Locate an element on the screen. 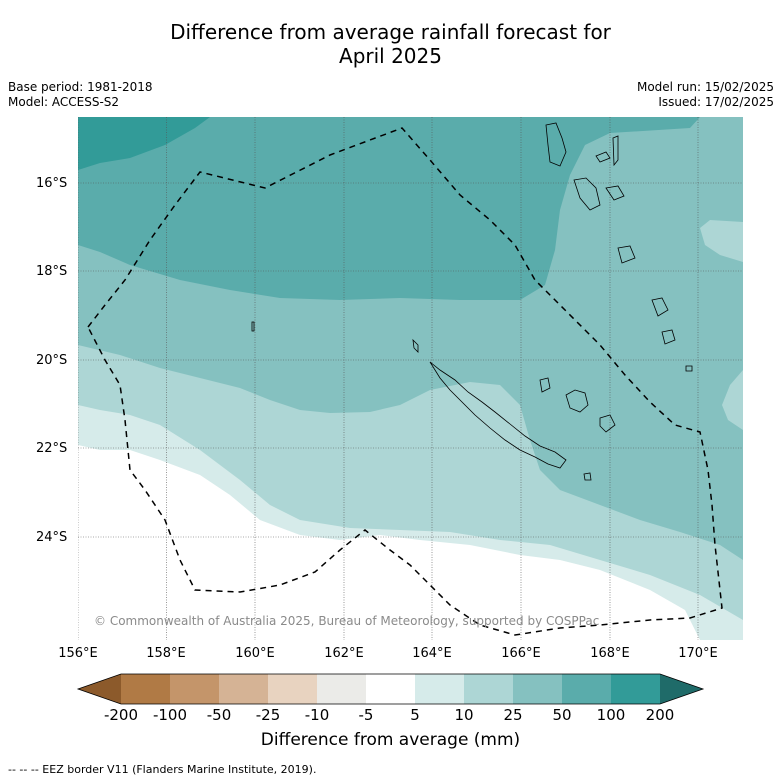 The height and width of the screenshot is (781, 781). meta-right: Model run: 15/02/2025 Issued: 17/02/2025 is located at coordinates (705, 95).